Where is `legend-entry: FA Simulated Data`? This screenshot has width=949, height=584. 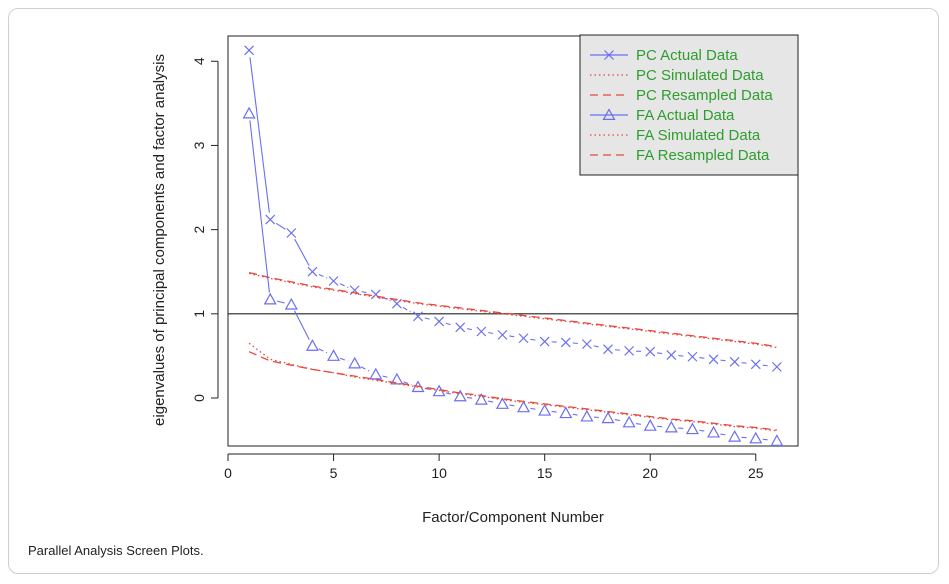 legend-entry: FA Simulated Data is located at coordinates (675, 135).